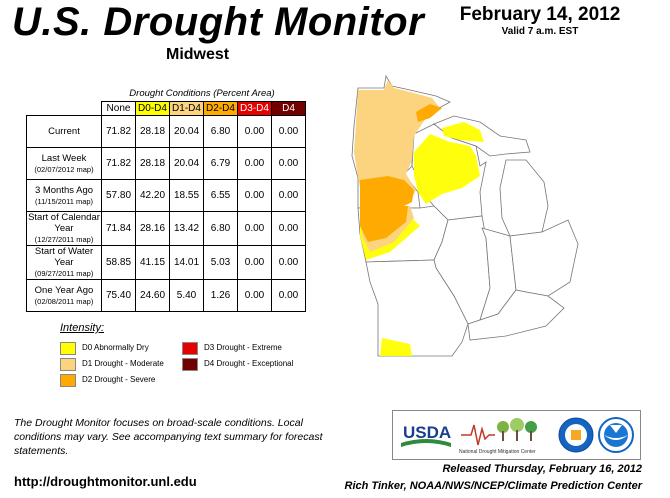 This screenshot has height=498, width=670. I want to click on table-cell: 57.80, so click(118, 195).